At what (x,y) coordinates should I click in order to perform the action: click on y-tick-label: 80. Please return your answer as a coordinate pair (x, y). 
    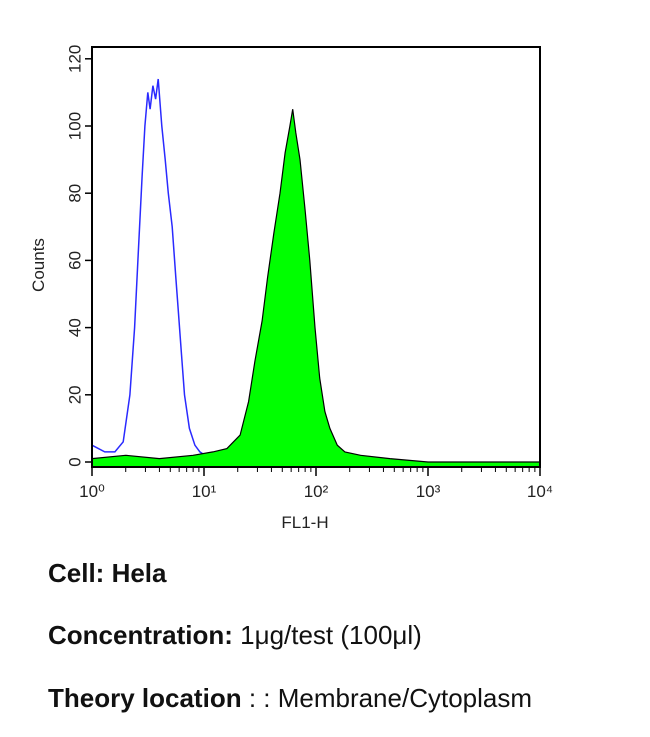
    Looking at the image, I should click on (74, 193).